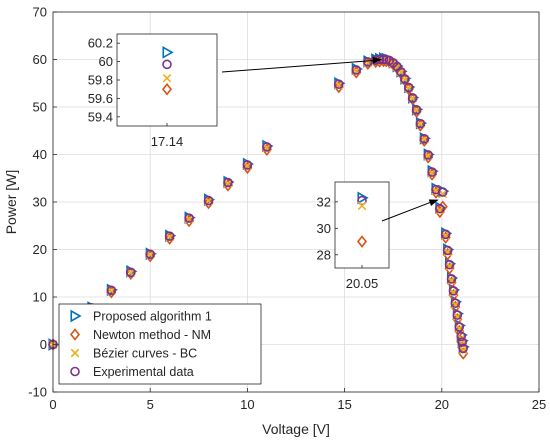  What do you see at coordinates (145, 354) in the screenshot?
I see `legend-label: Bézier curves - BC` at bounding box center [145, 354].